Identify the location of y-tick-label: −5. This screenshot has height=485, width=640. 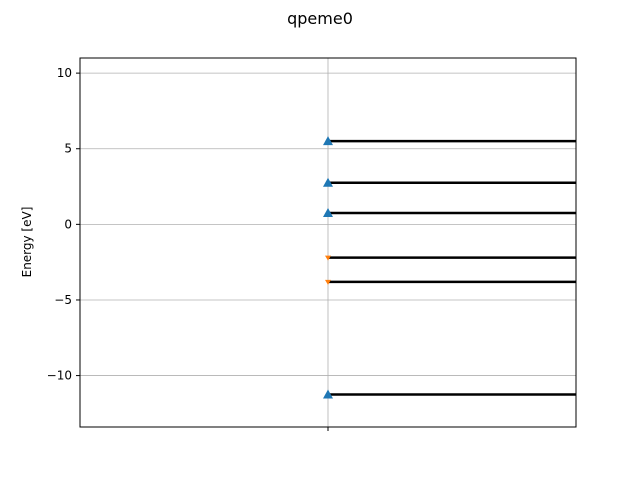
(63, 300).